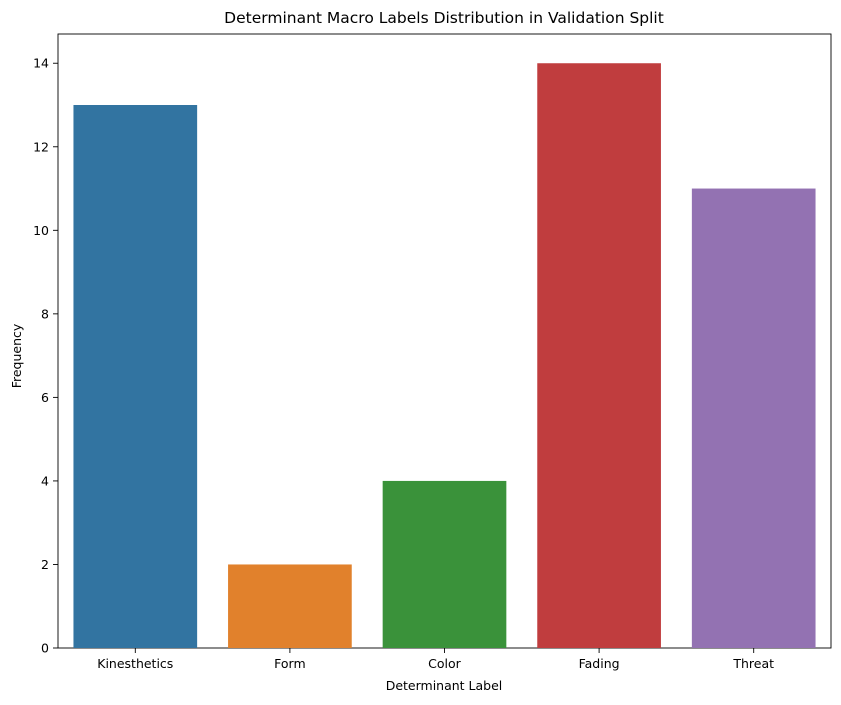 This screenshot has width=841, height=705. Describe the element at coordinates (41, 146) in the screenshot. I see `y-tick-label: 12` at that location.